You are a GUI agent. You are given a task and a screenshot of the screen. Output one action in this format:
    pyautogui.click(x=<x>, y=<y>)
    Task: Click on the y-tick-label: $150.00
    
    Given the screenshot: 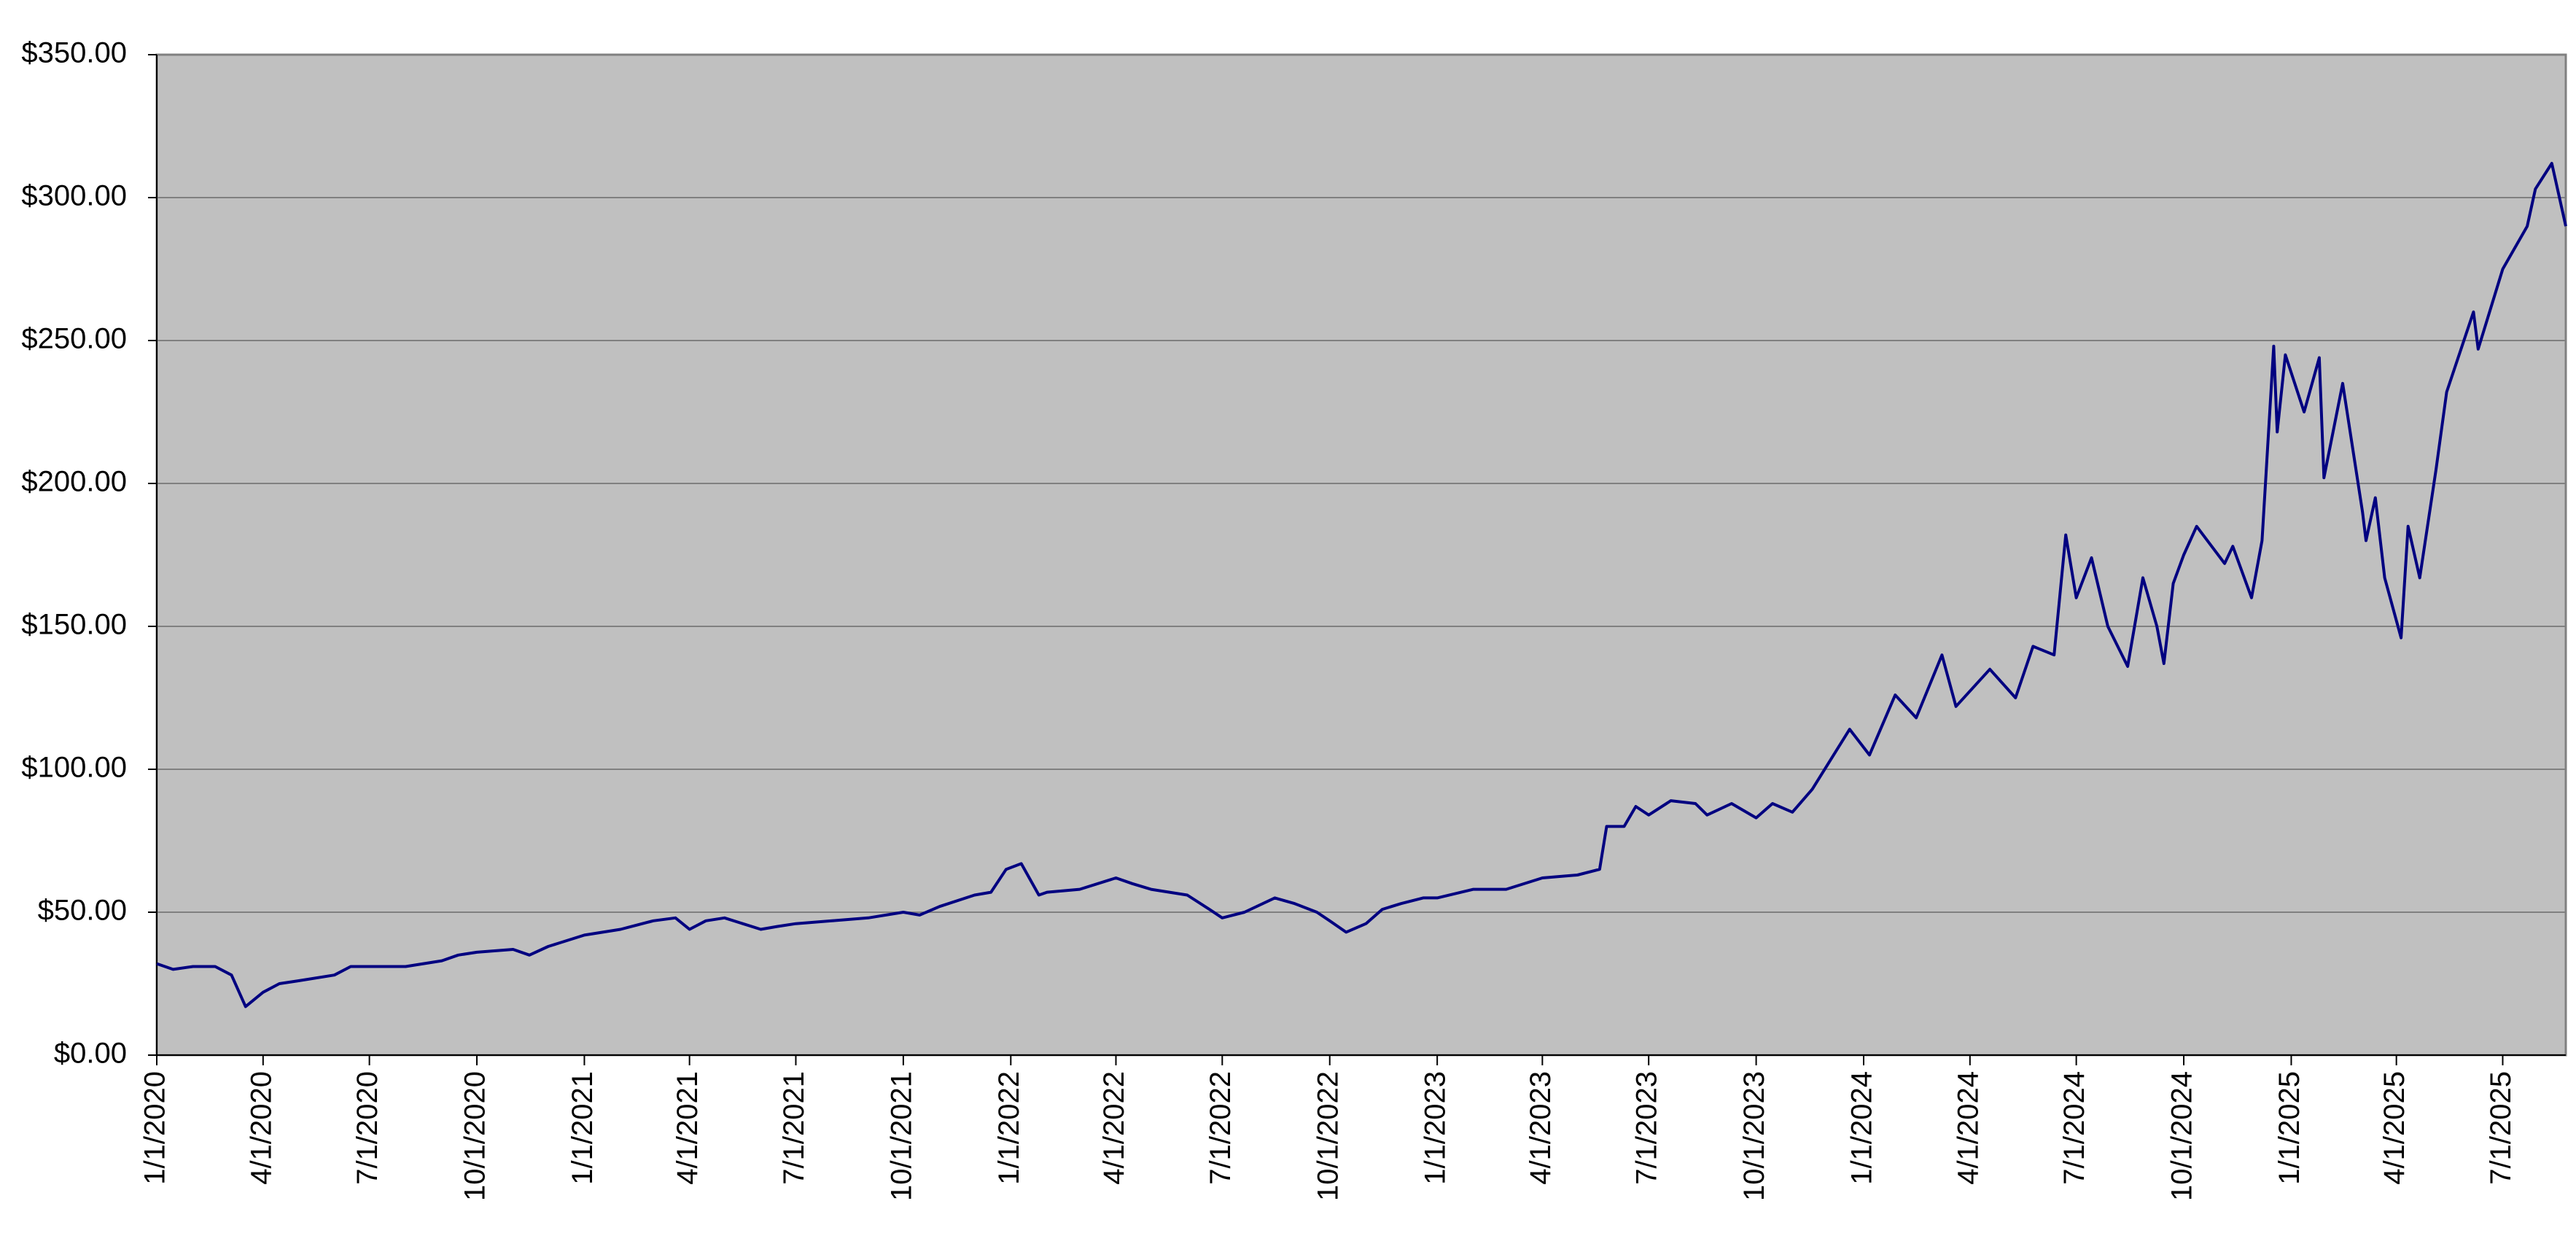 What is the action you would take?
    pyautogui.click(x=74, y=625)
    